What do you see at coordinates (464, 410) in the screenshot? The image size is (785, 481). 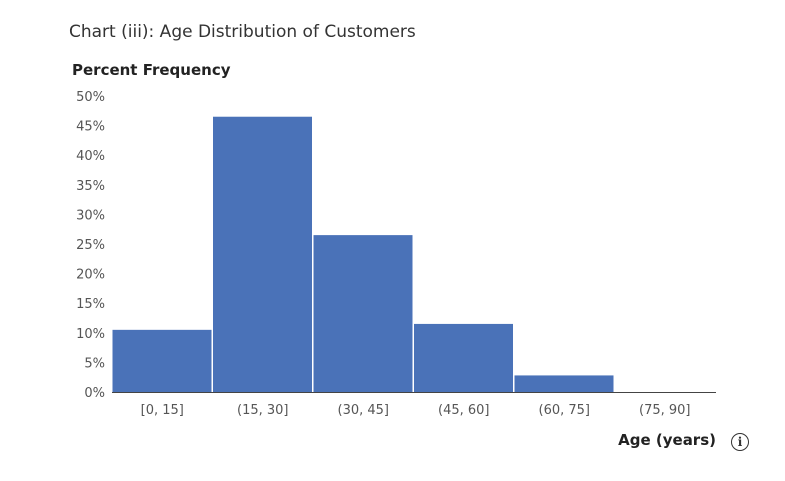 I see `x-tick-label: (45, 60]` at bounding box center [464, 410].